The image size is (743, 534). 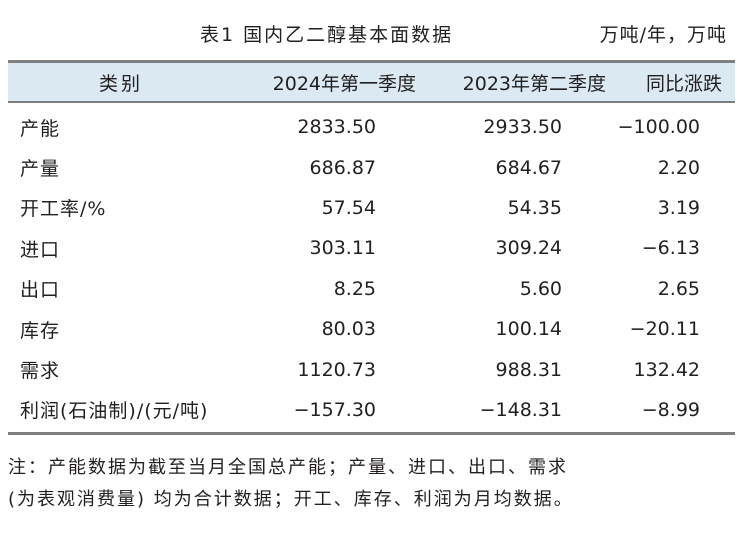 I want to click on table-row: 库存 80.03 100.14 −20.11, so click(x=371, y=329).